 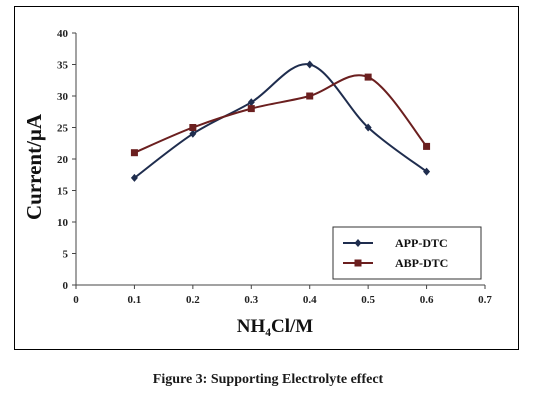 What do you see at coordinates (135, 300) in the screenshot?
I see `x-tick-label: 0.1` at bounding box center [135, 300].